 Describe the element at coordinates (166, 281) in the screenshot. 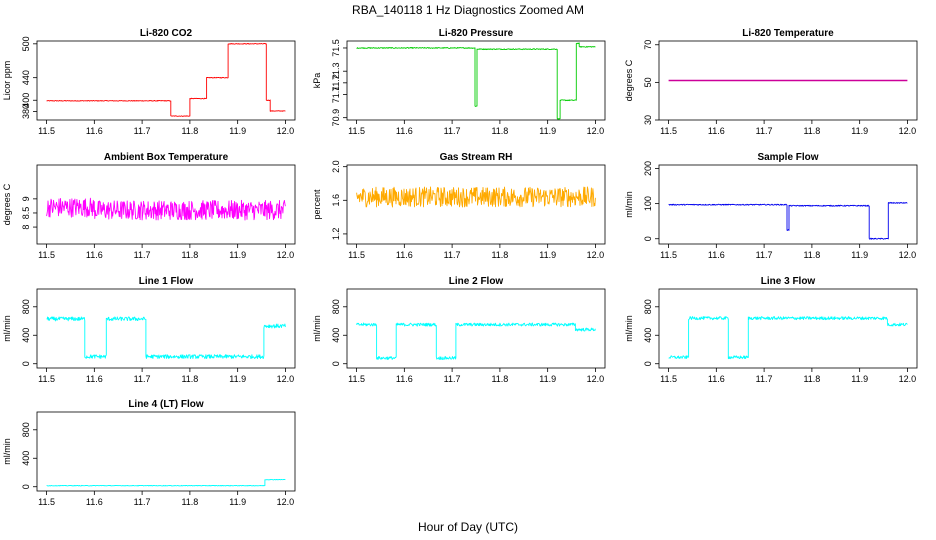

I see `panel-title: Line 1 Flow` at that location.